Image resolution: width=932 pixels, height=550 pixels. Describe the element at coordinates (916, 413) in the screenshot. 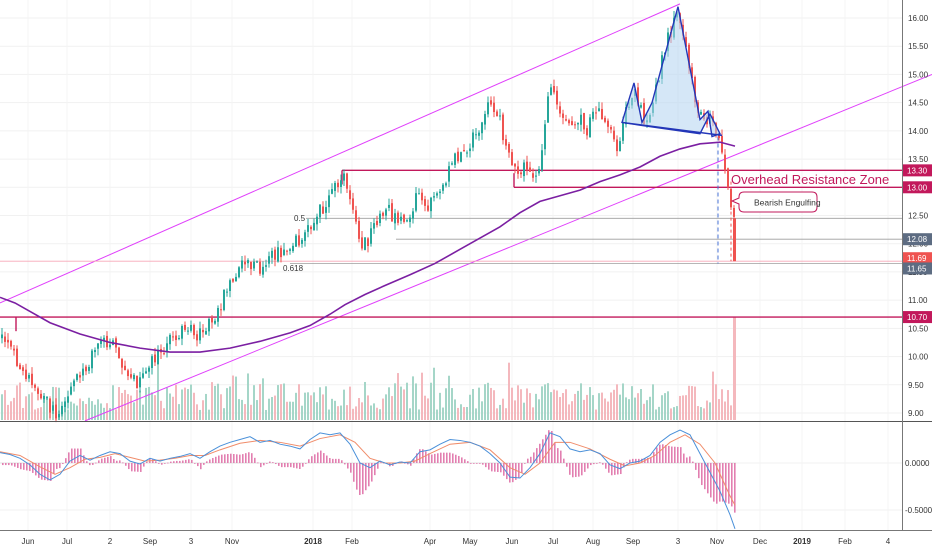

I see `price-tick-label: 9.00` at that location.